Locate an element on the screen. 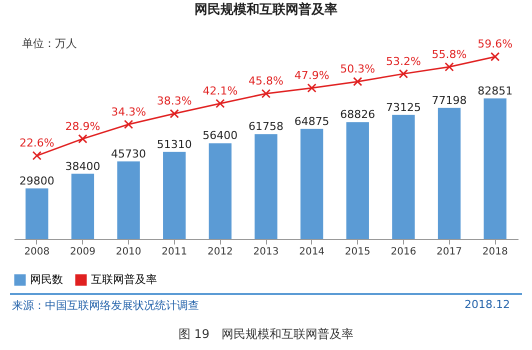 This screenshot has height=350, width=532. data-label: 45.8% is located at coordinates (266, 81).